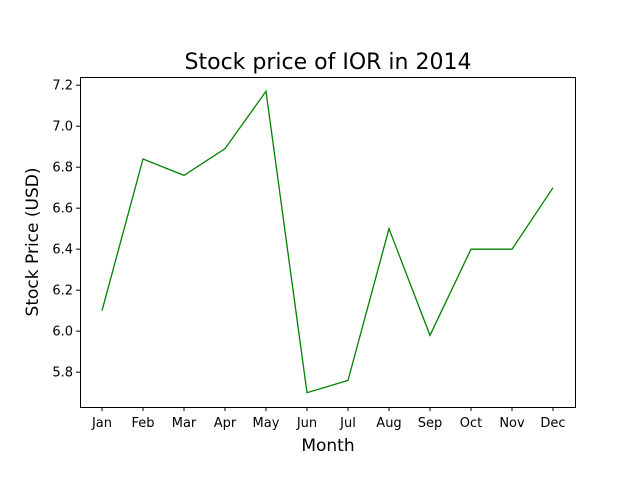  What do you see at coordinates (33, 242) in the screenshot?
I see `y-axis-label: Stock Price (USD)` at bounding box center [33, 242].